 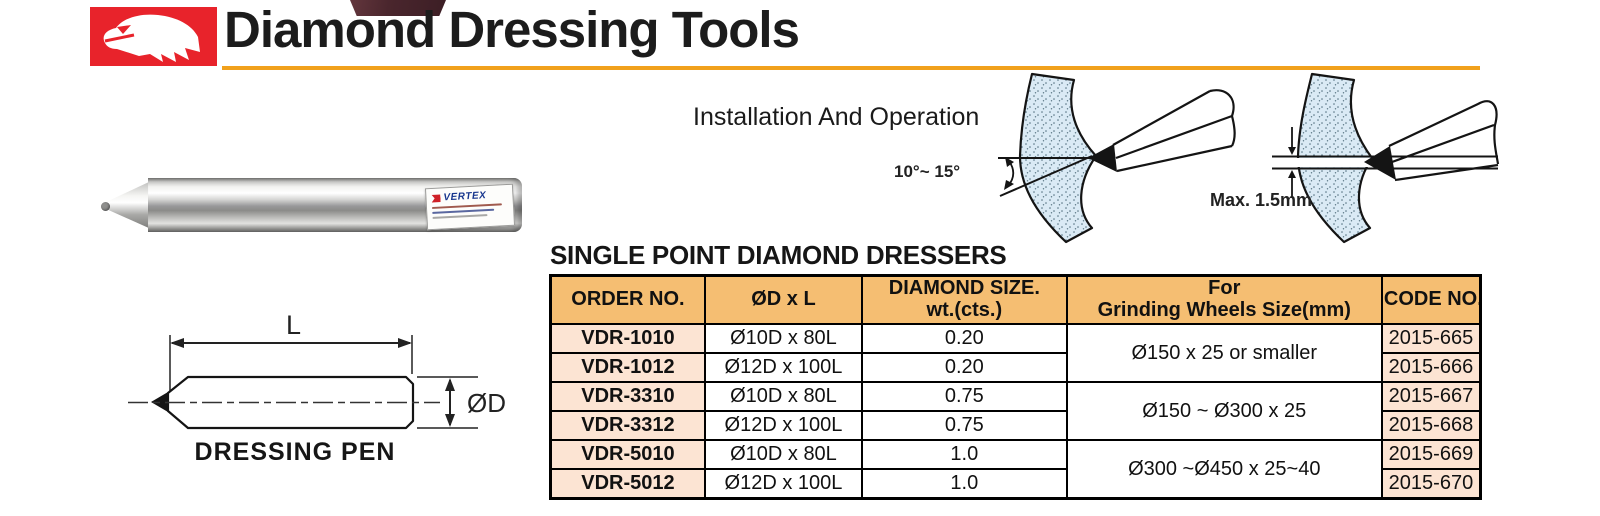 What do you see at coordinates (1431, 425) in the screenshot?
I see `code-no-cell: 2015-668` at bounding box center [1431, 425].